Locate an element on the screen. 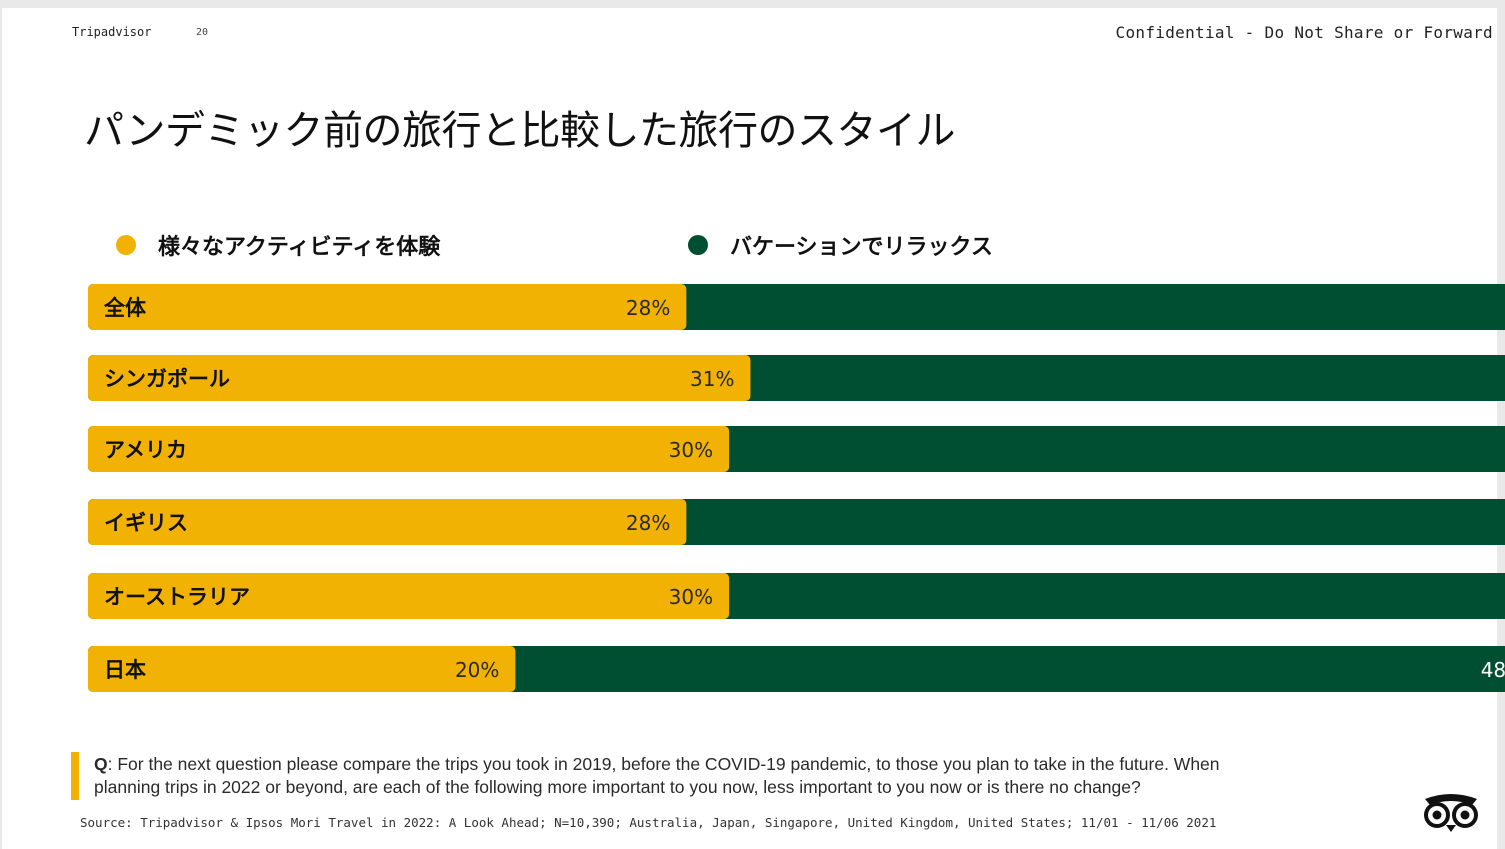 This screenshot has height=849, width=1505. frame-border-left is located at coordinates (1, 424).